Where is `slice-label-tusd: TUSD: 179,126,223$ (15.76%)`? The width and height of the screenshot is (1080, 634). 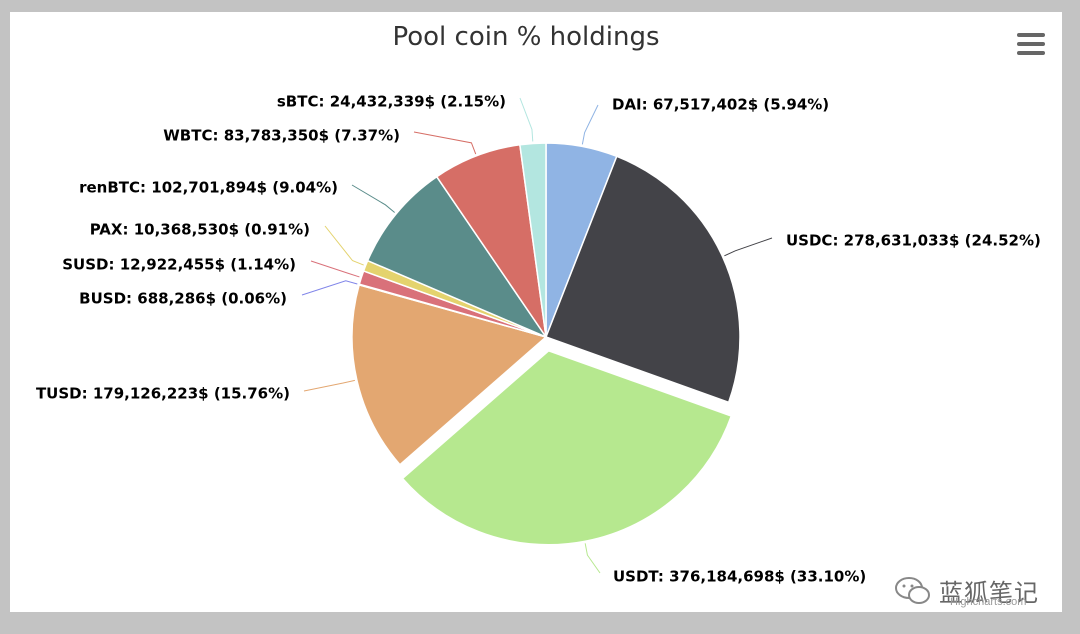
slice-label-tusd: TUSD: 179,126,223$ (15.76%) is located at coordinates (163, 394).